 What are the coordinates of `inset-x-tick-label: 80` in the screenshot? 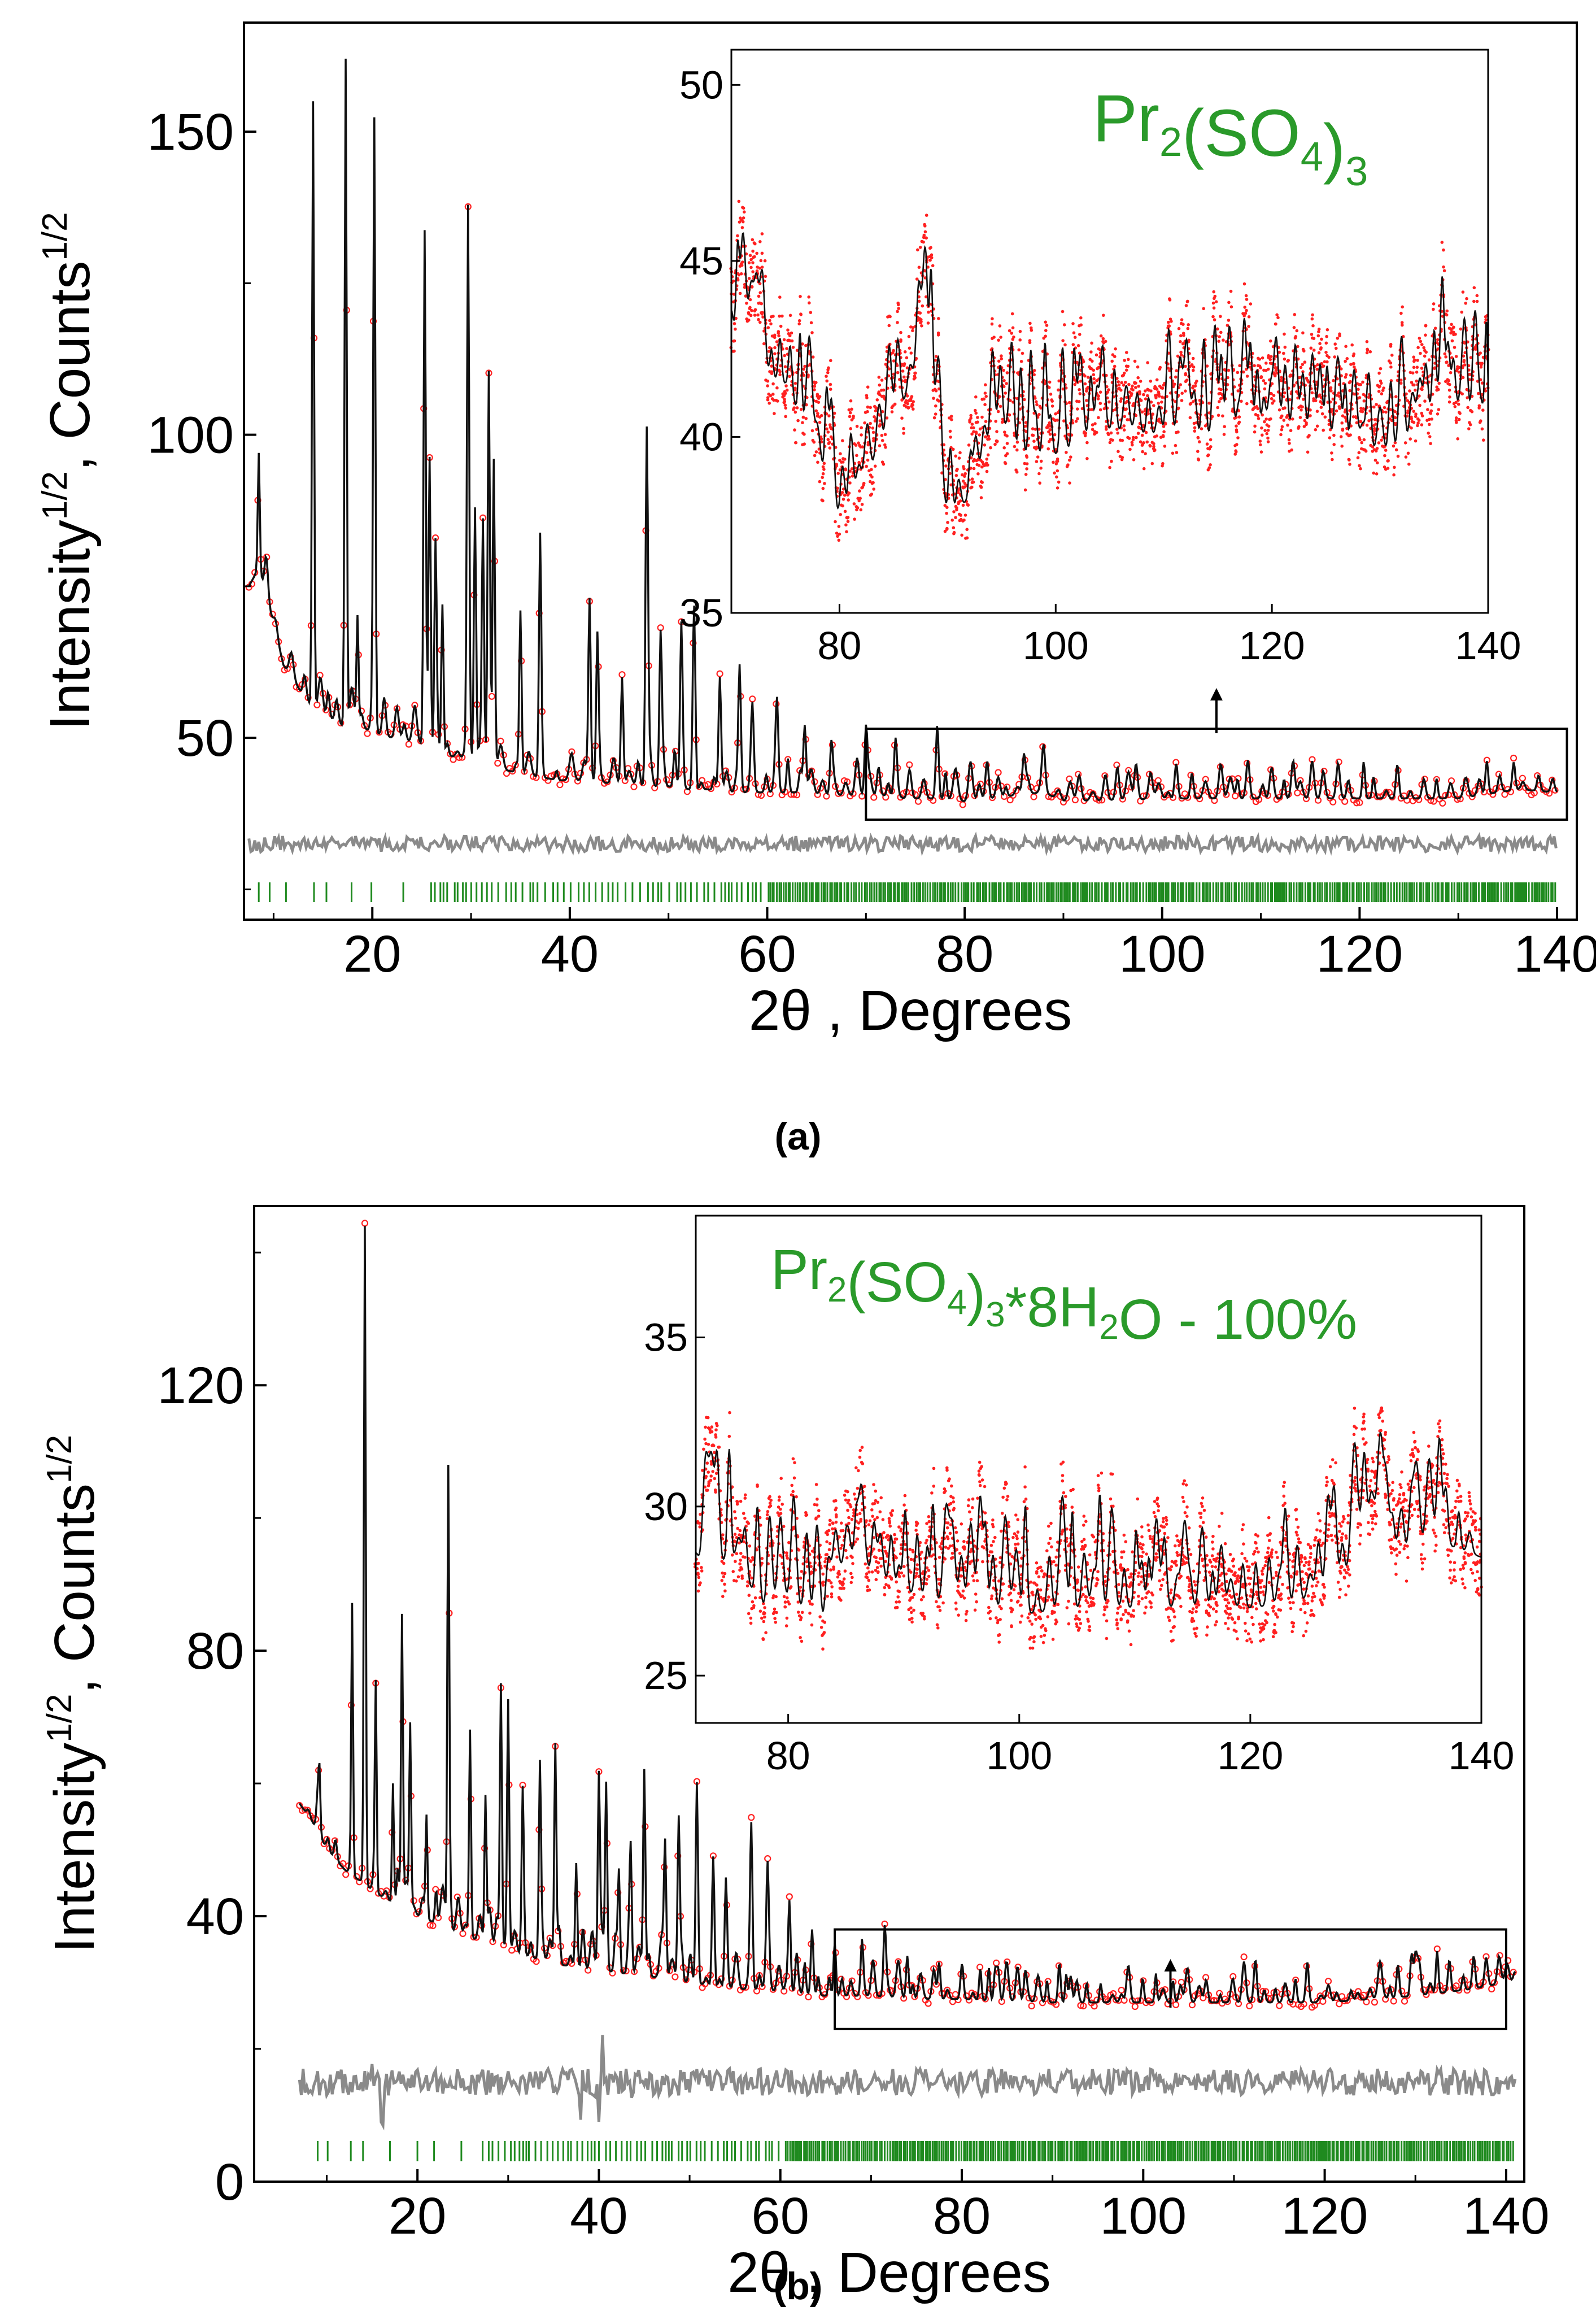 It's located at (839, 646).